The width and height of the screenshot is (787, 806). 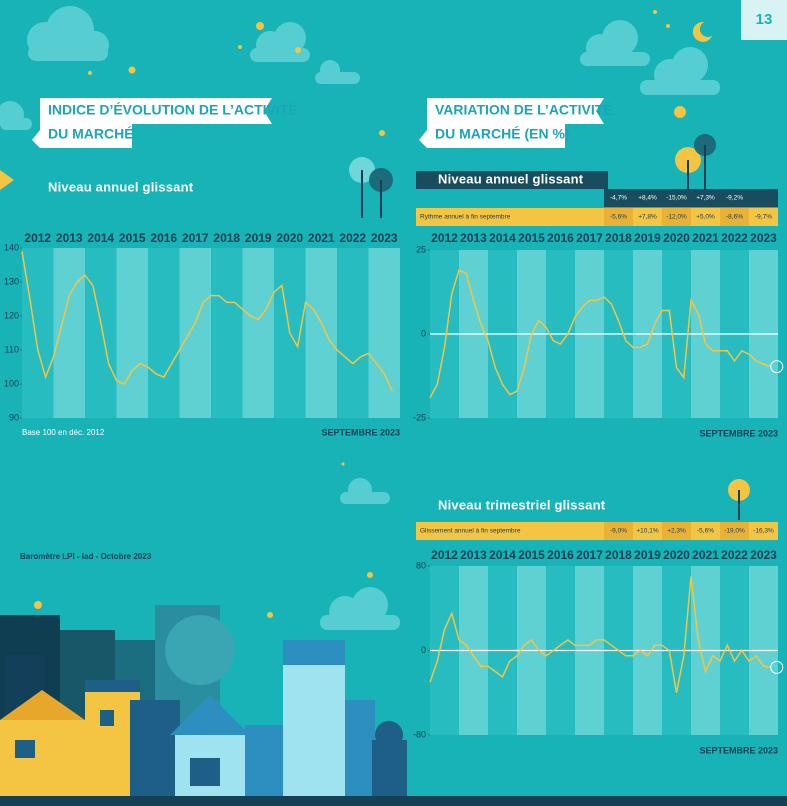 What do you see at coordinates (763, 531) in the screenshot?
I see `table-cell: -16,3%` at bounding box center [763, 531].